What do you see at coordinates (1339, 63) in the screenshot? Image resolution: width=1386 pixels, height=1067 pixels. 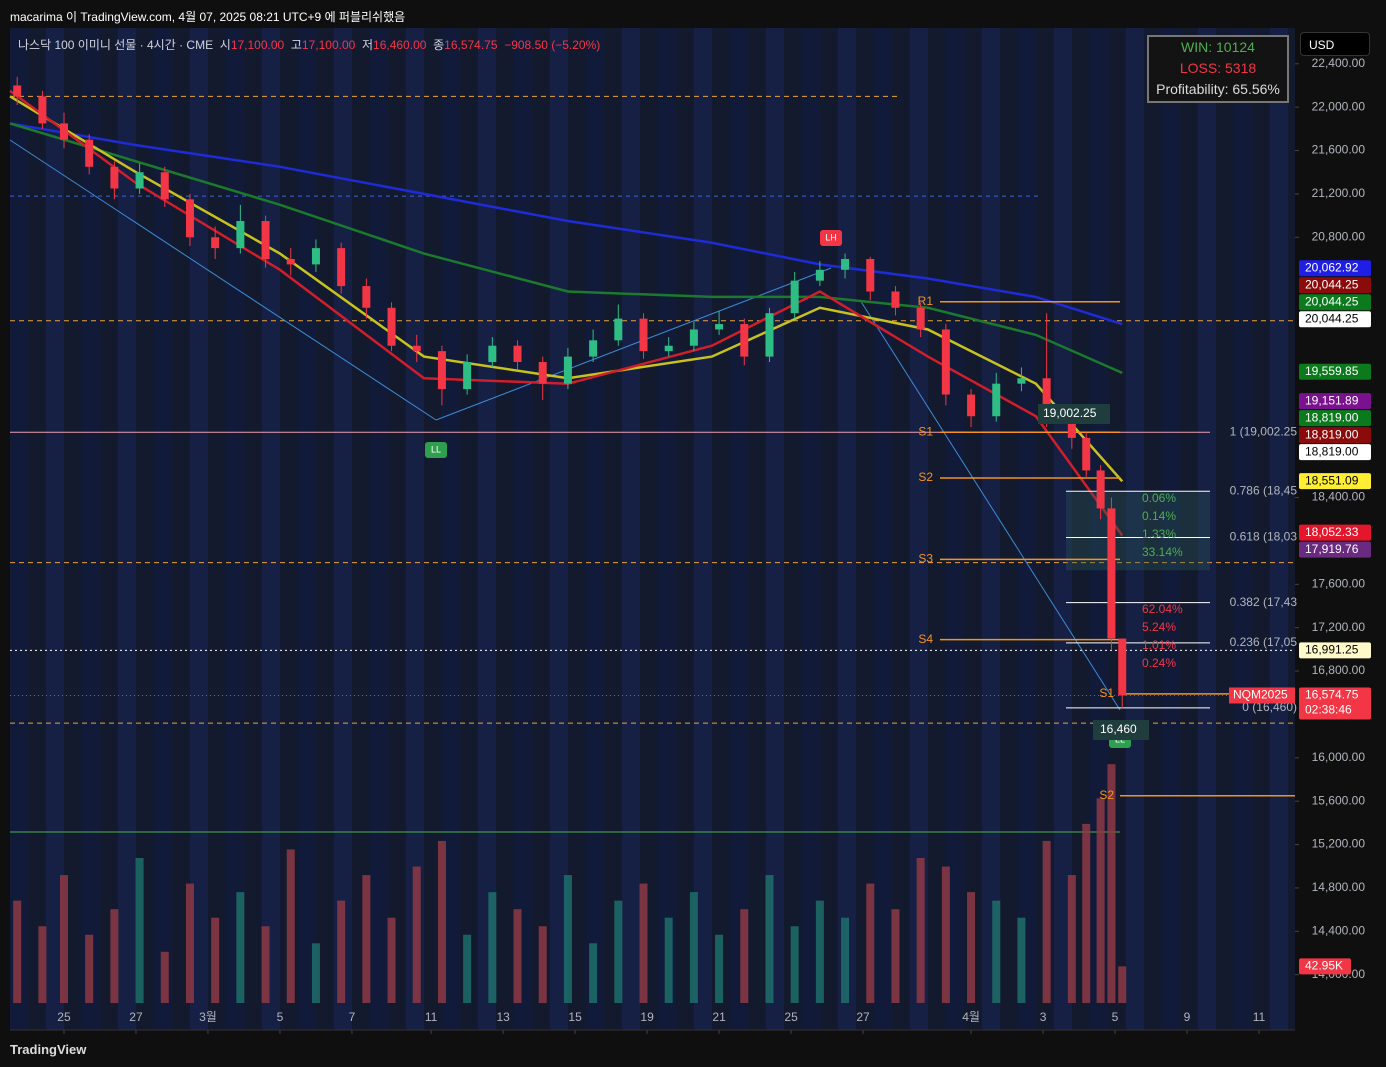 I see `y-tick-label: 22,400.00` at bounding box center [1339, 63].